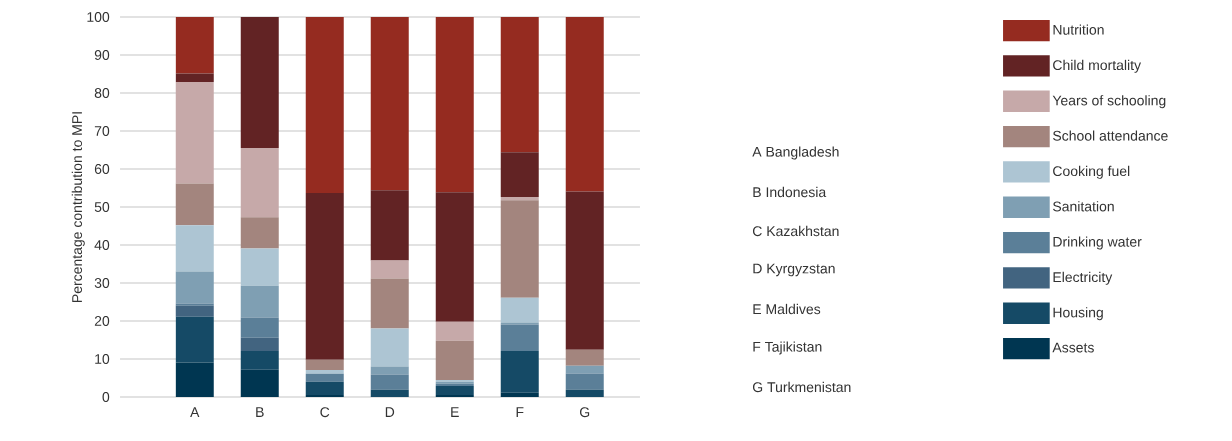 This screenshot has height=441, width=1232. Describe the element at coordinates (1091, 172) in the screenshot. I see `legend-label: Cooking fuel` at that location.